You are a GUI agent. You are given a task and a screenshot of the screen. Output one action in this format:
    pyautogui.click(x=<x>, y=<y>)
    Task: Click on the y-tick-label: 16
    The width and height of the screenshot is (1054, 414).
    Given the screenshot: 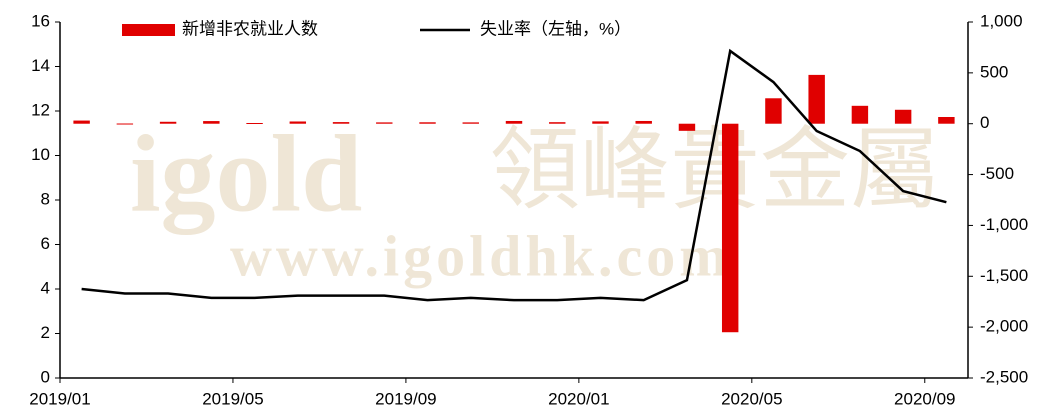 What is the action you would take?
    pyautogui.click(x=40, y=20)
    